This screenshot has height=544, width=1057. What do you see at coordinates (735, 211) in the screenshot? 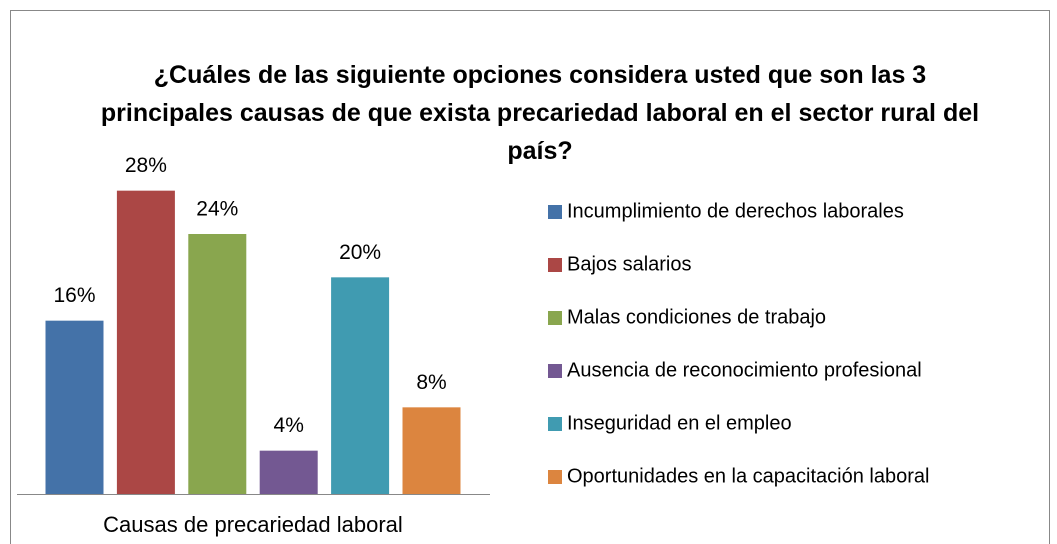
I see `legend-label: Incumplimiento de derechos laborales` at bounding box center [735, 211].